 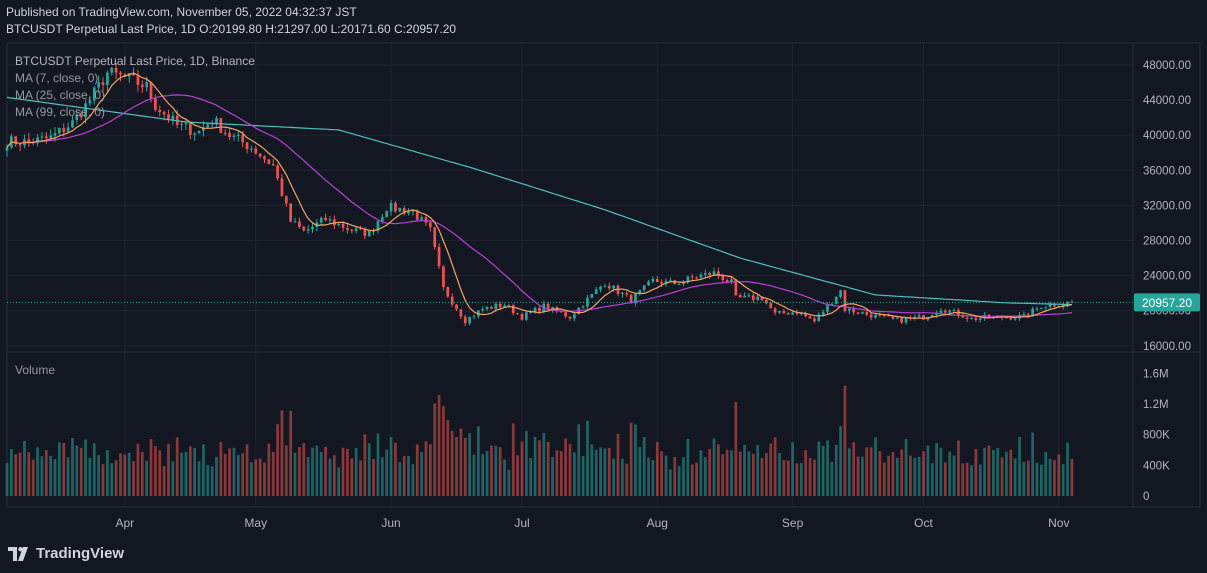 I want to click on last-price-label: 20957.20, so click(x=1167, y=303).